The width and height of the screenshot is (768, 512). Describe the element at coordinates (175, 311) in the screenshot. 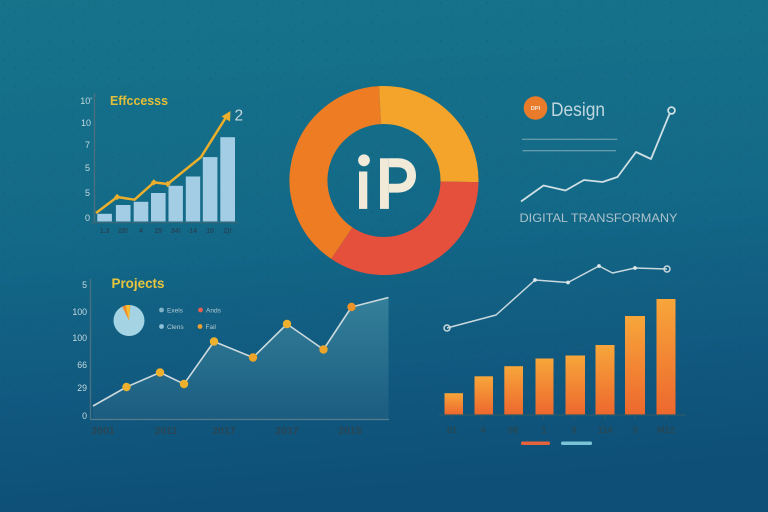

I see `svg-text: Exels` at that location.